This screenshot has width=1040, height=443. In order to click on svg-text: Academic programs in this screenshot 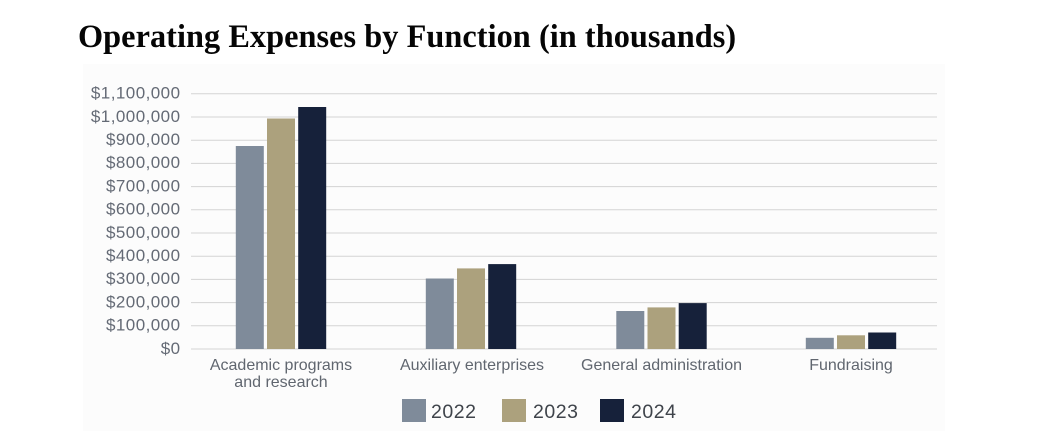, I will do `click(281, 365)`.